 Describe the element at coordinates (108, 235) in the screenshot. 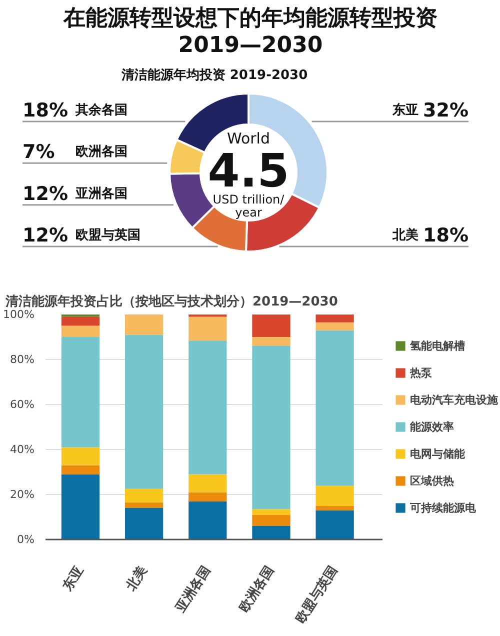

I see `slice-label: 欧盟与英国` at that location.